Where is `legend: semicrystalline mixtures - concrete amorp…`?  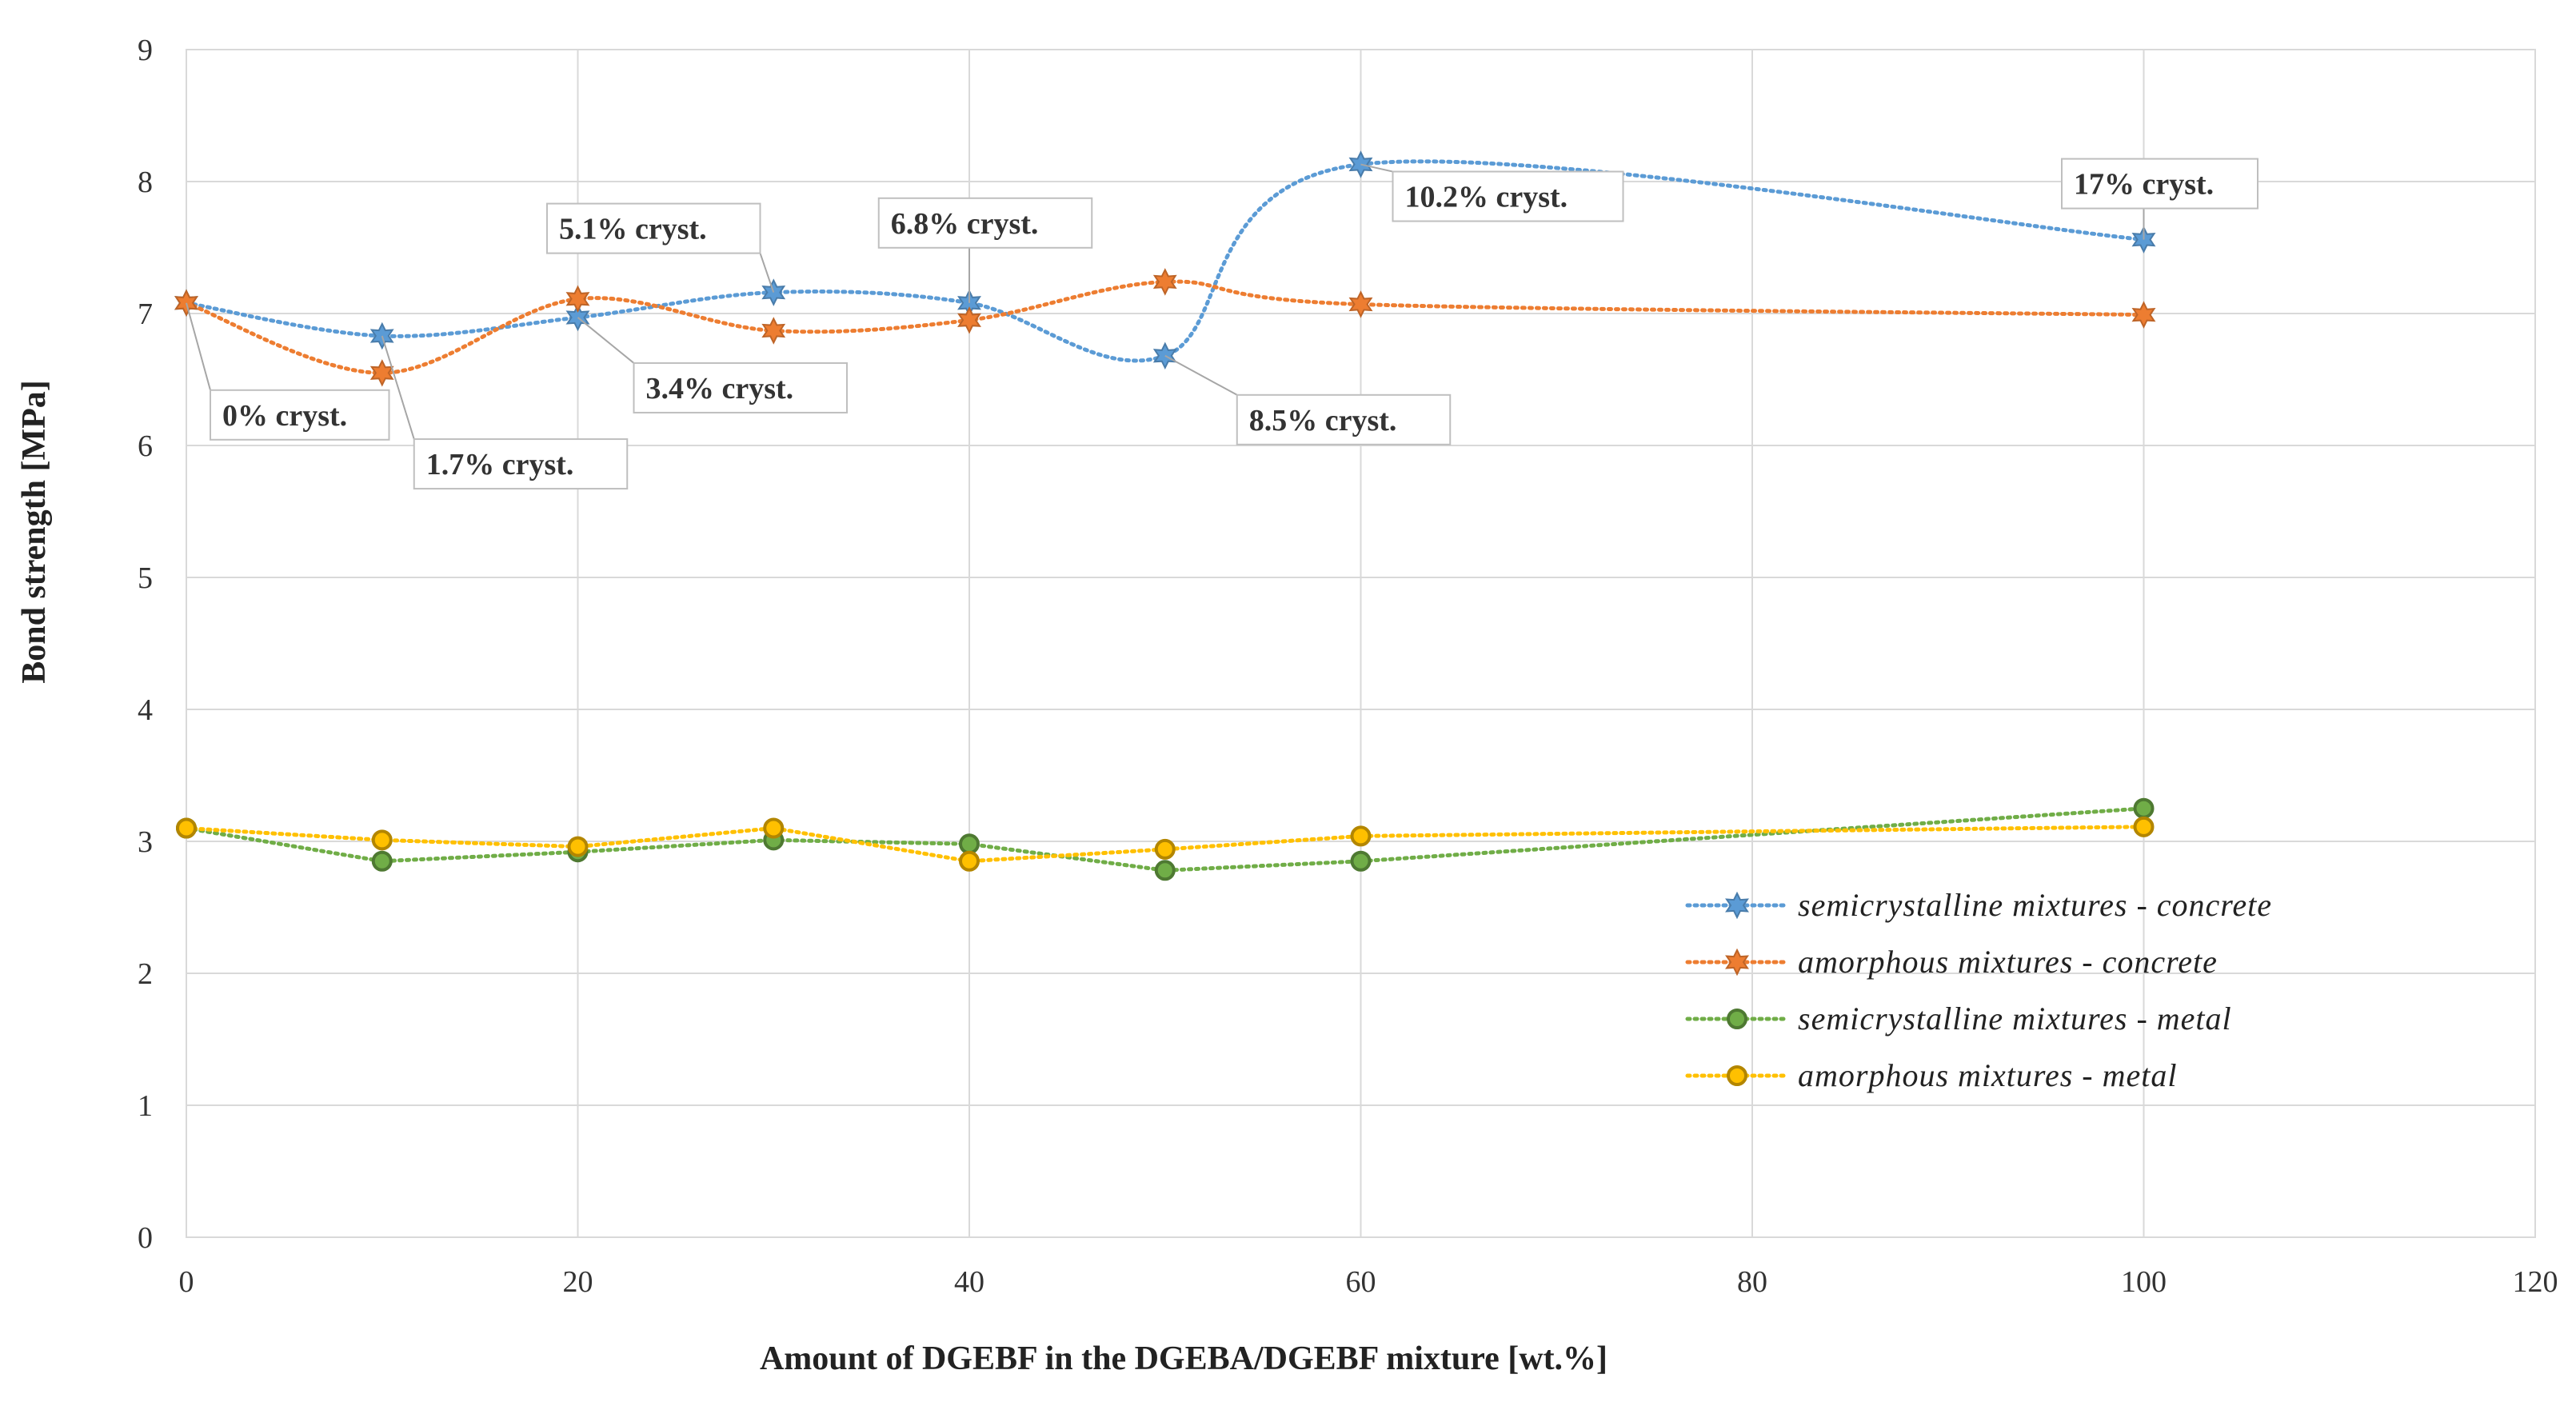 legend: semicrystalline mixtures - concrete amorp… is located at coordinates (1979, 990).